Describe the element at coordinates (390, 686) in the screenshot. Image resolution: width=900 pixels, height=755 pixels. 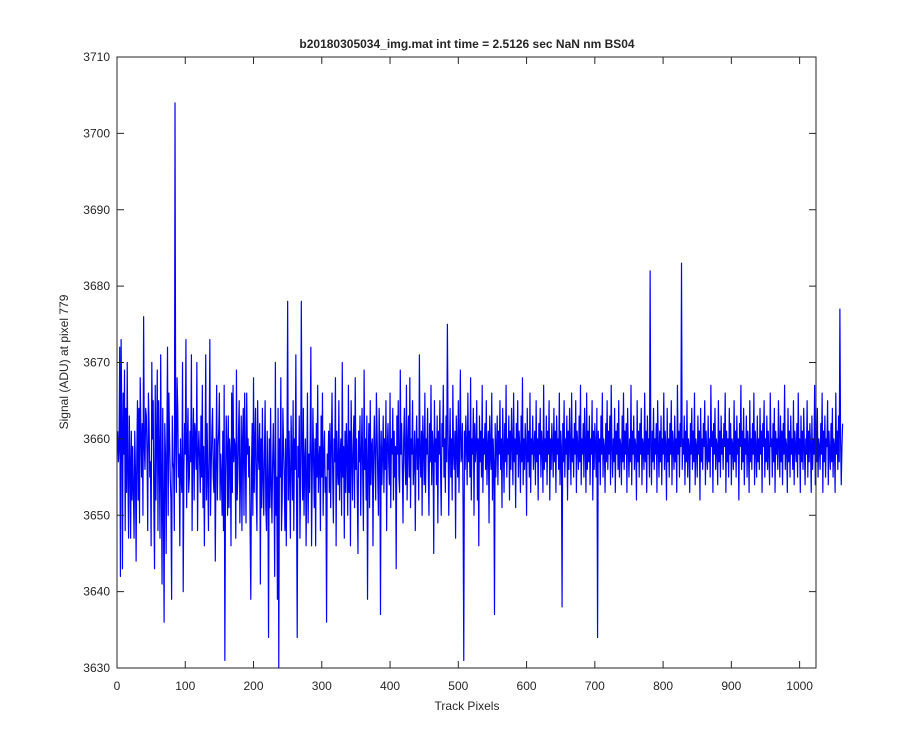
I see `x-tick-label: 400` at that location.